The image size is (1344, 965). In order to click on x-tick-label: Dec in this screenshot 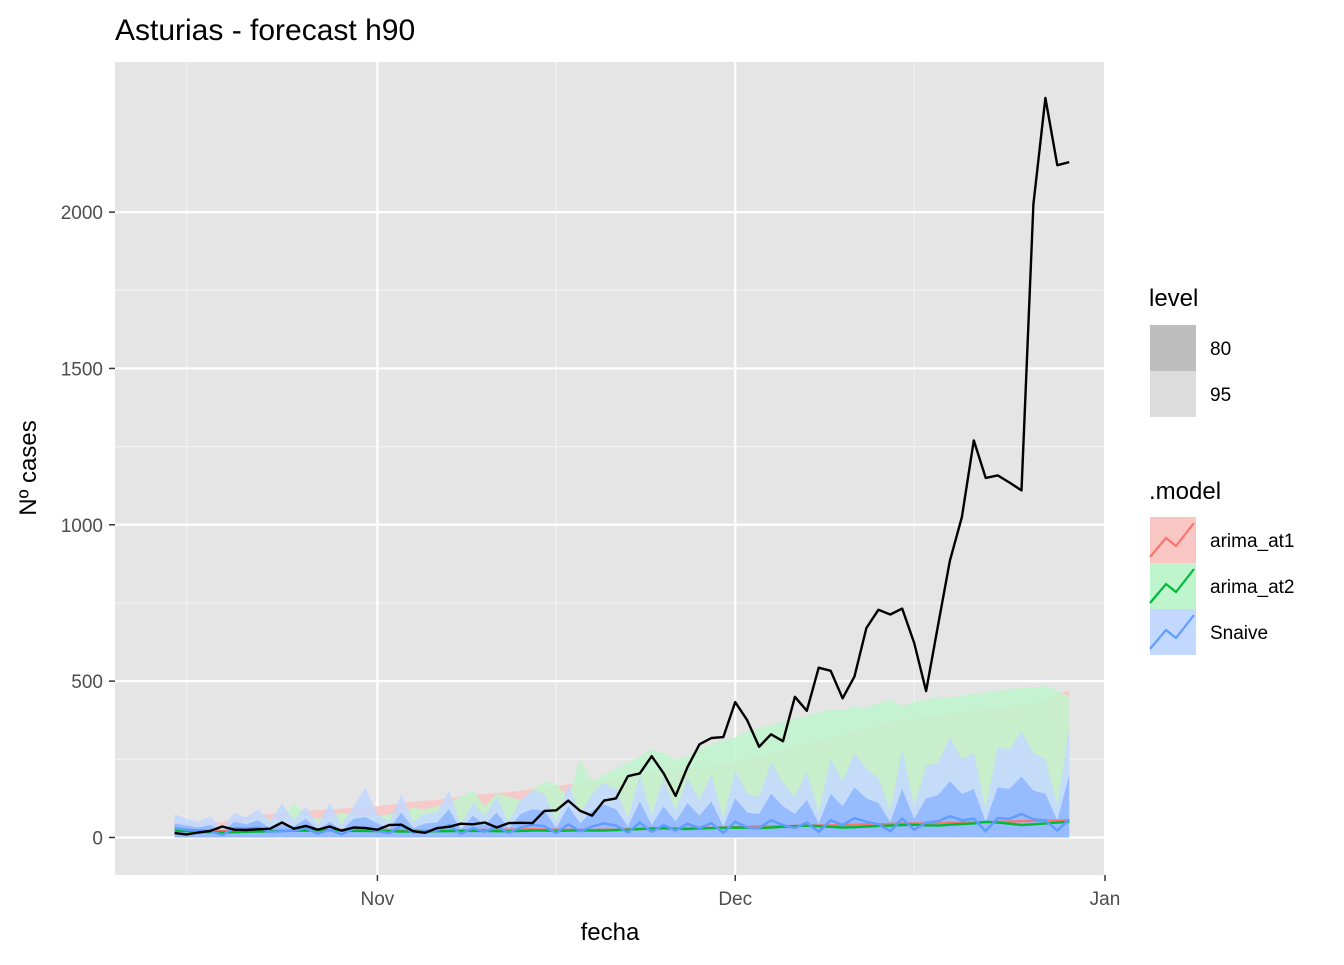, I will do `click(735, 899)`.